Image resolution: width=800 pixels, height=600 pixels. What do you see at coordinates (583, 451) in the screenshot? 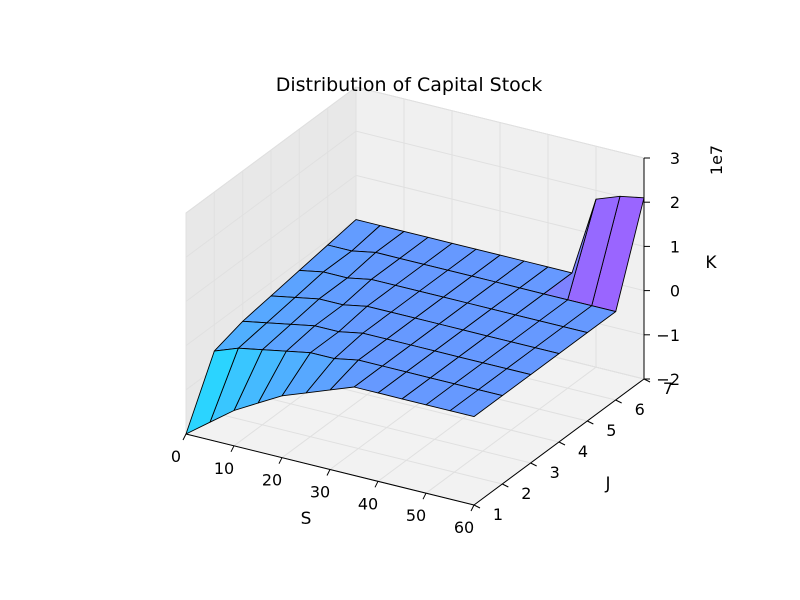
I see `y-tick-label: 4` at bounding box center [583, 451].